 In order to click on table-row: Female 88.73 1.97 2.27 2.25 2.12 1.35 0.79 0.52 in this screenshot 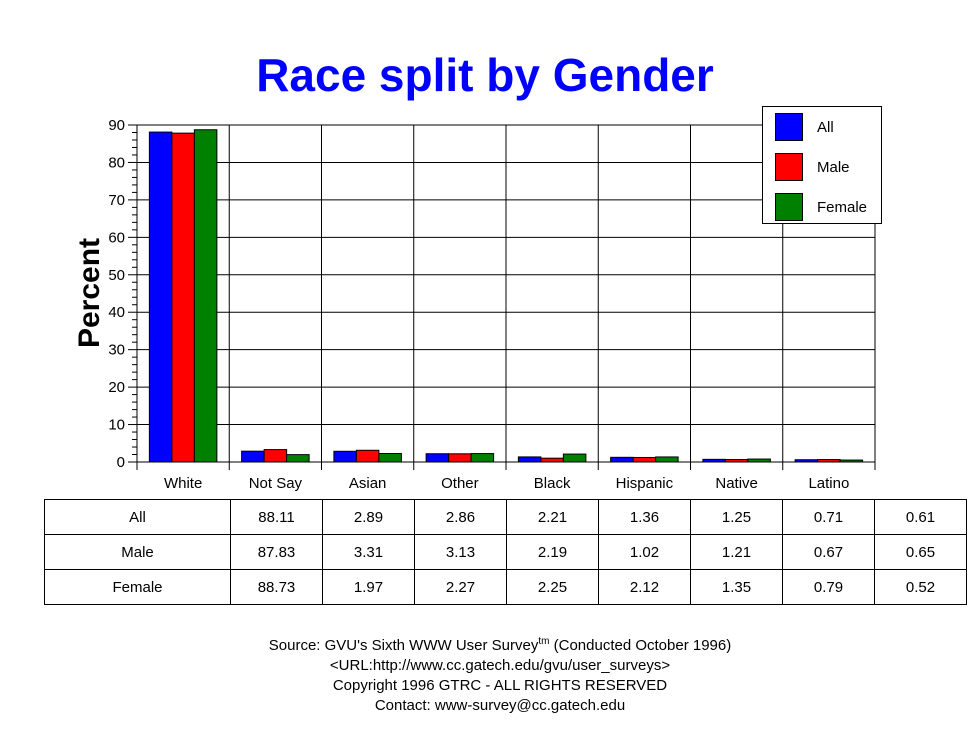, I will do `click(505, 587)`.